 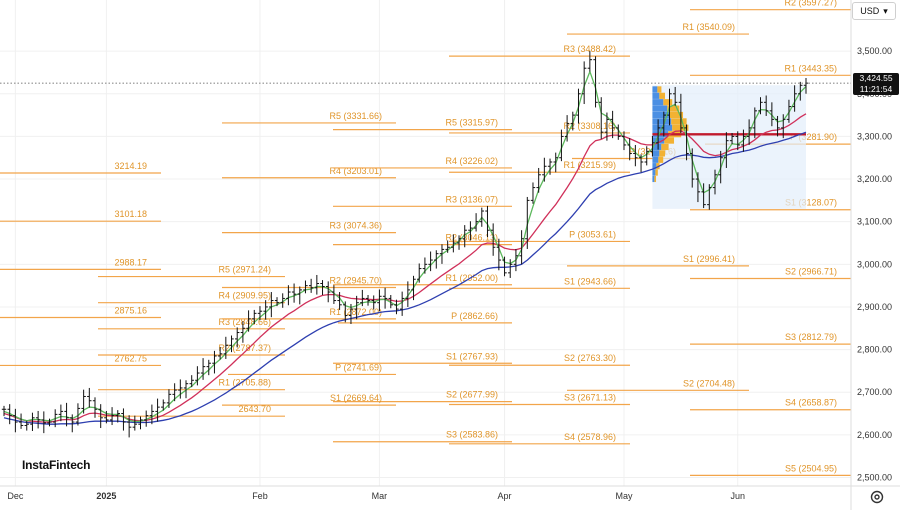 I want to click on pivot-level-label: S4 (2578.96), so click(x=590, y=437).